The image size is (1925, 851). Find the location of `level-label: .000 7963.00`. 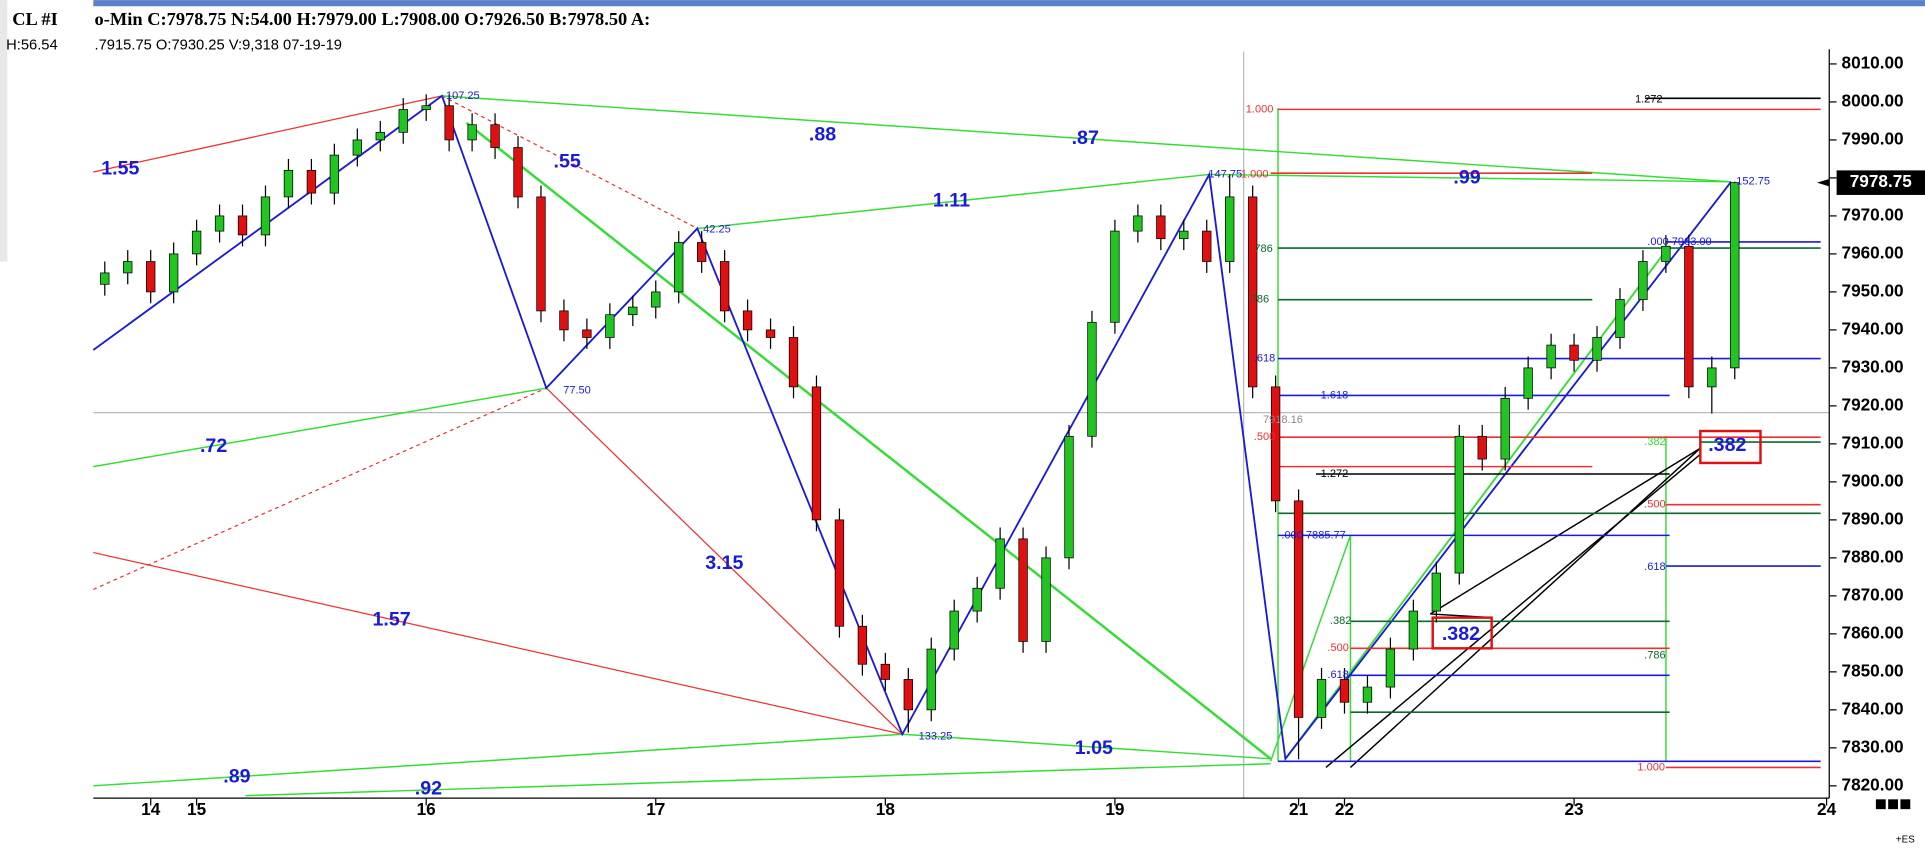

level-label: .000 7963.00 is located at coordinates (1679, 242).